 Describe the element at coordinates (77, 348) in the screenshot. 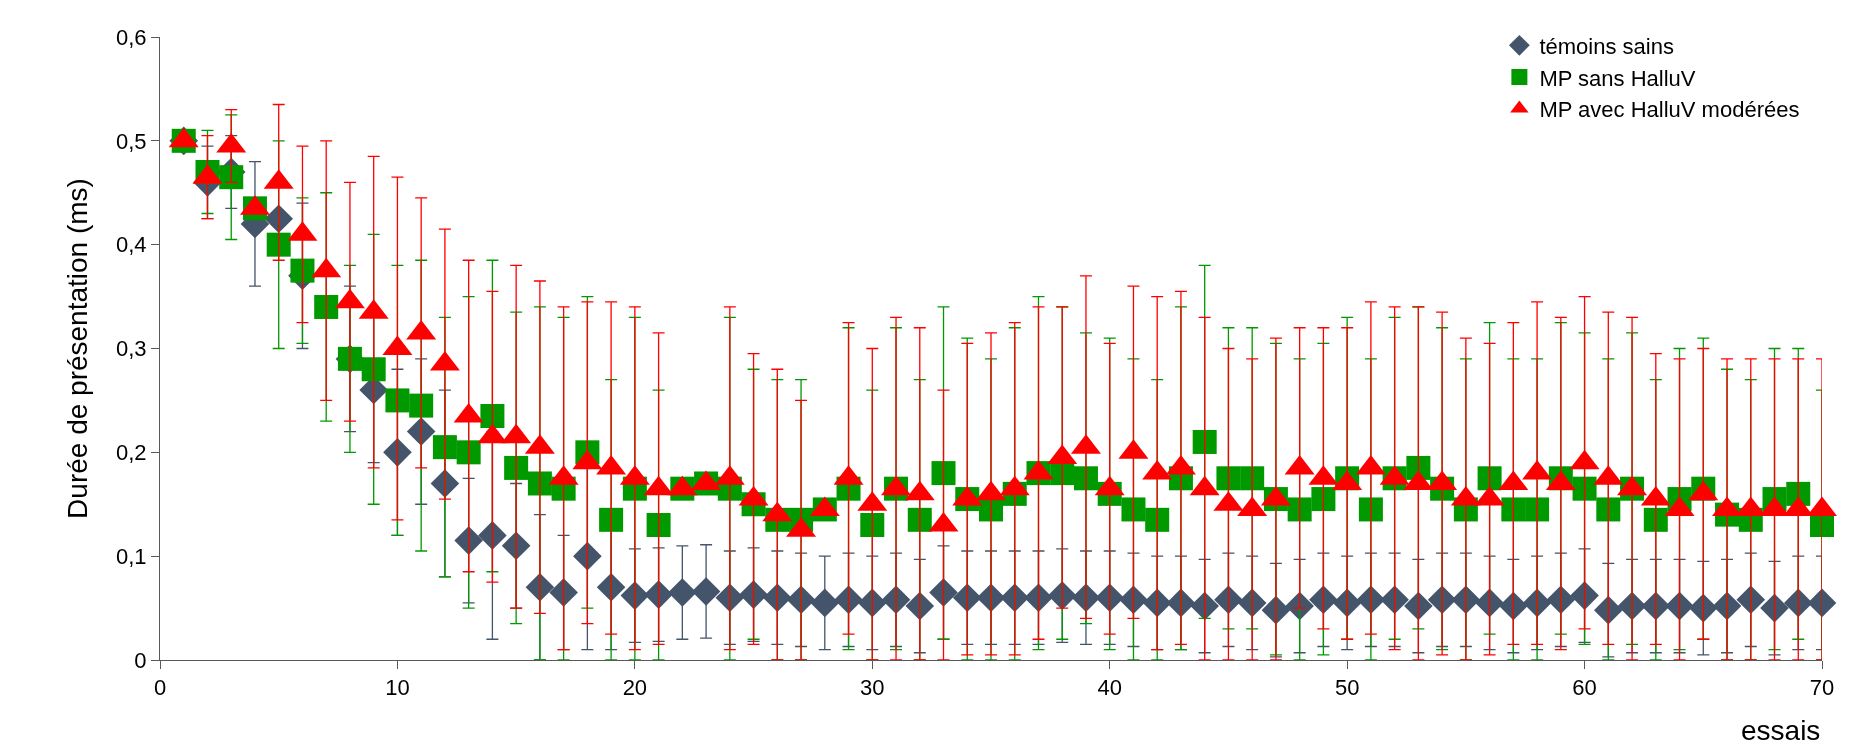

I see `y-axis-title: Durée de présentation (ms)` at that location.